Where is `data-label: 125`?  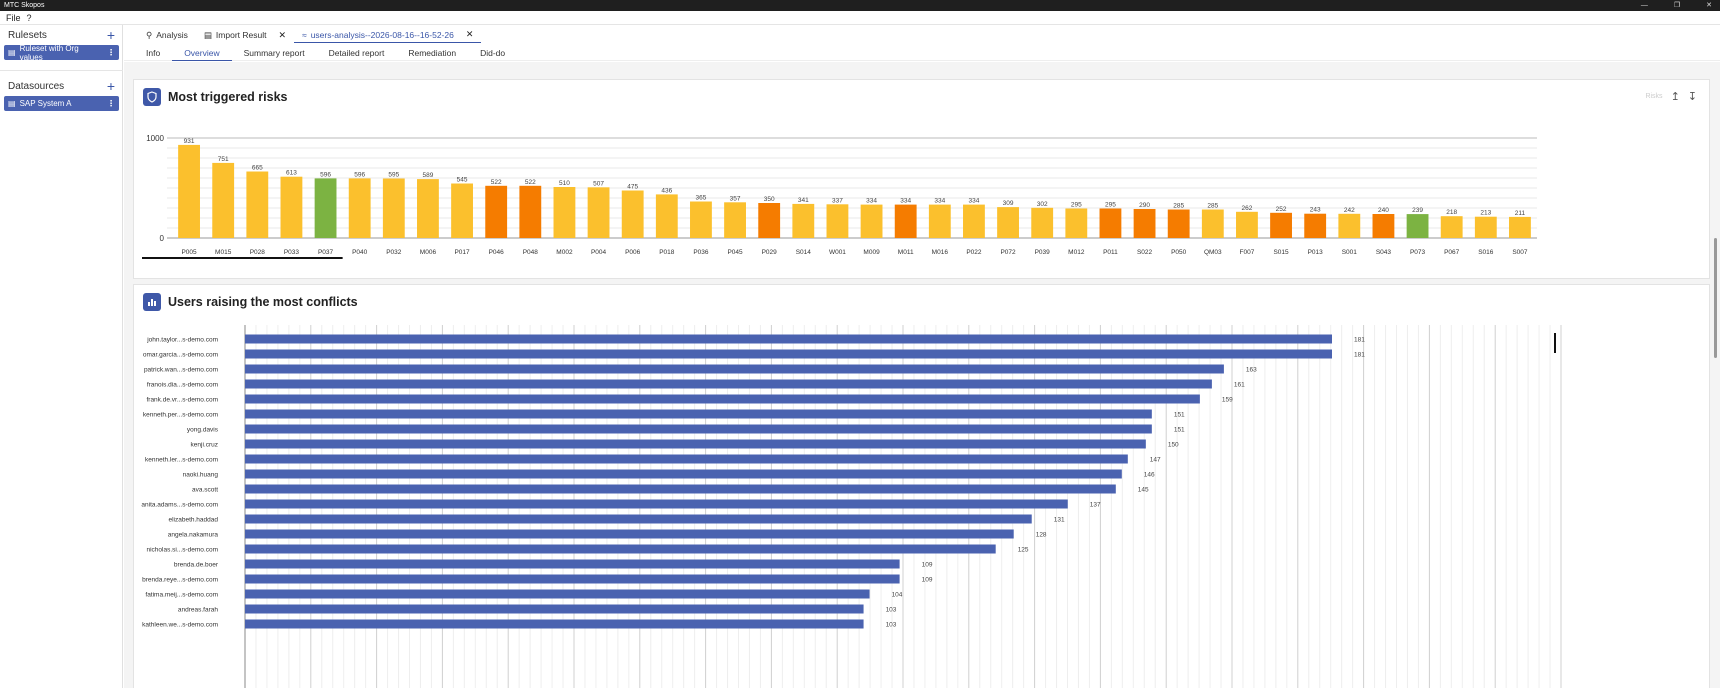 data-label: 125 is located at coordinates (1023, 550).